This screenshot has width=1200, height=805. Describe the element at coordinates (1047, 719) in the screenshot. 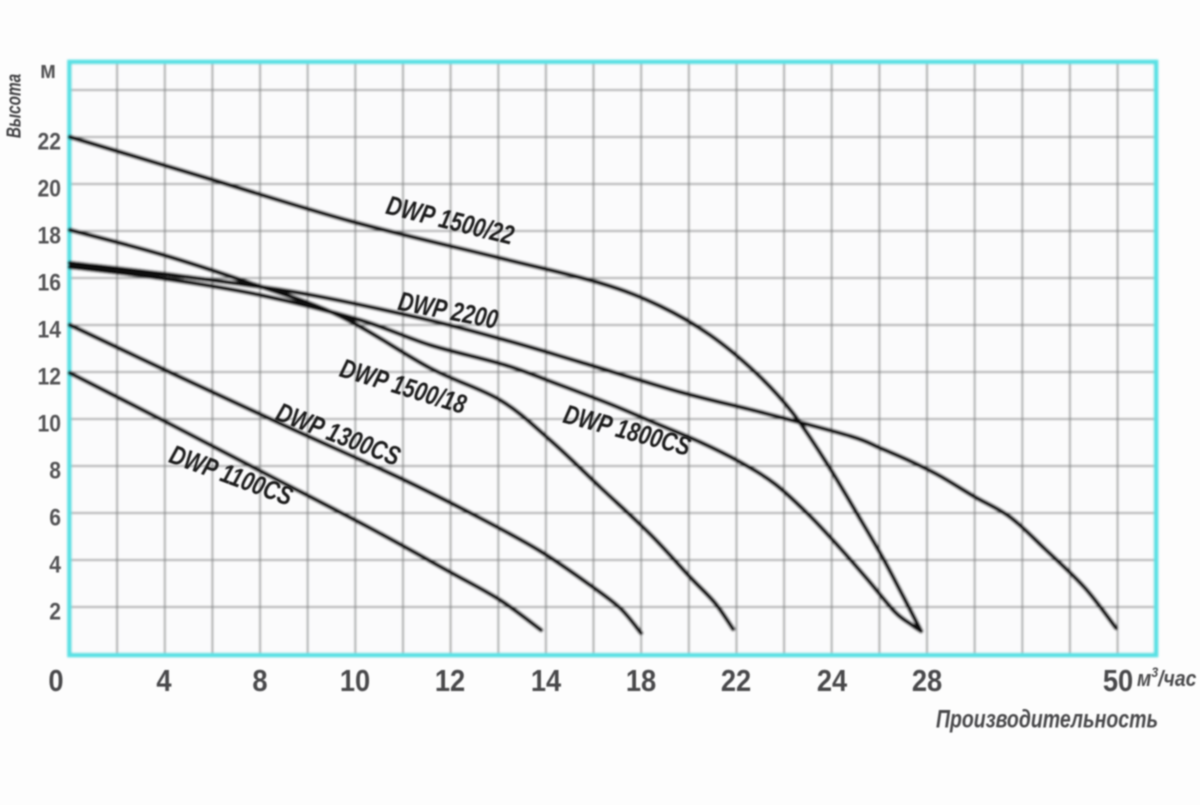

I see `svg-text: Производительность` at that location.